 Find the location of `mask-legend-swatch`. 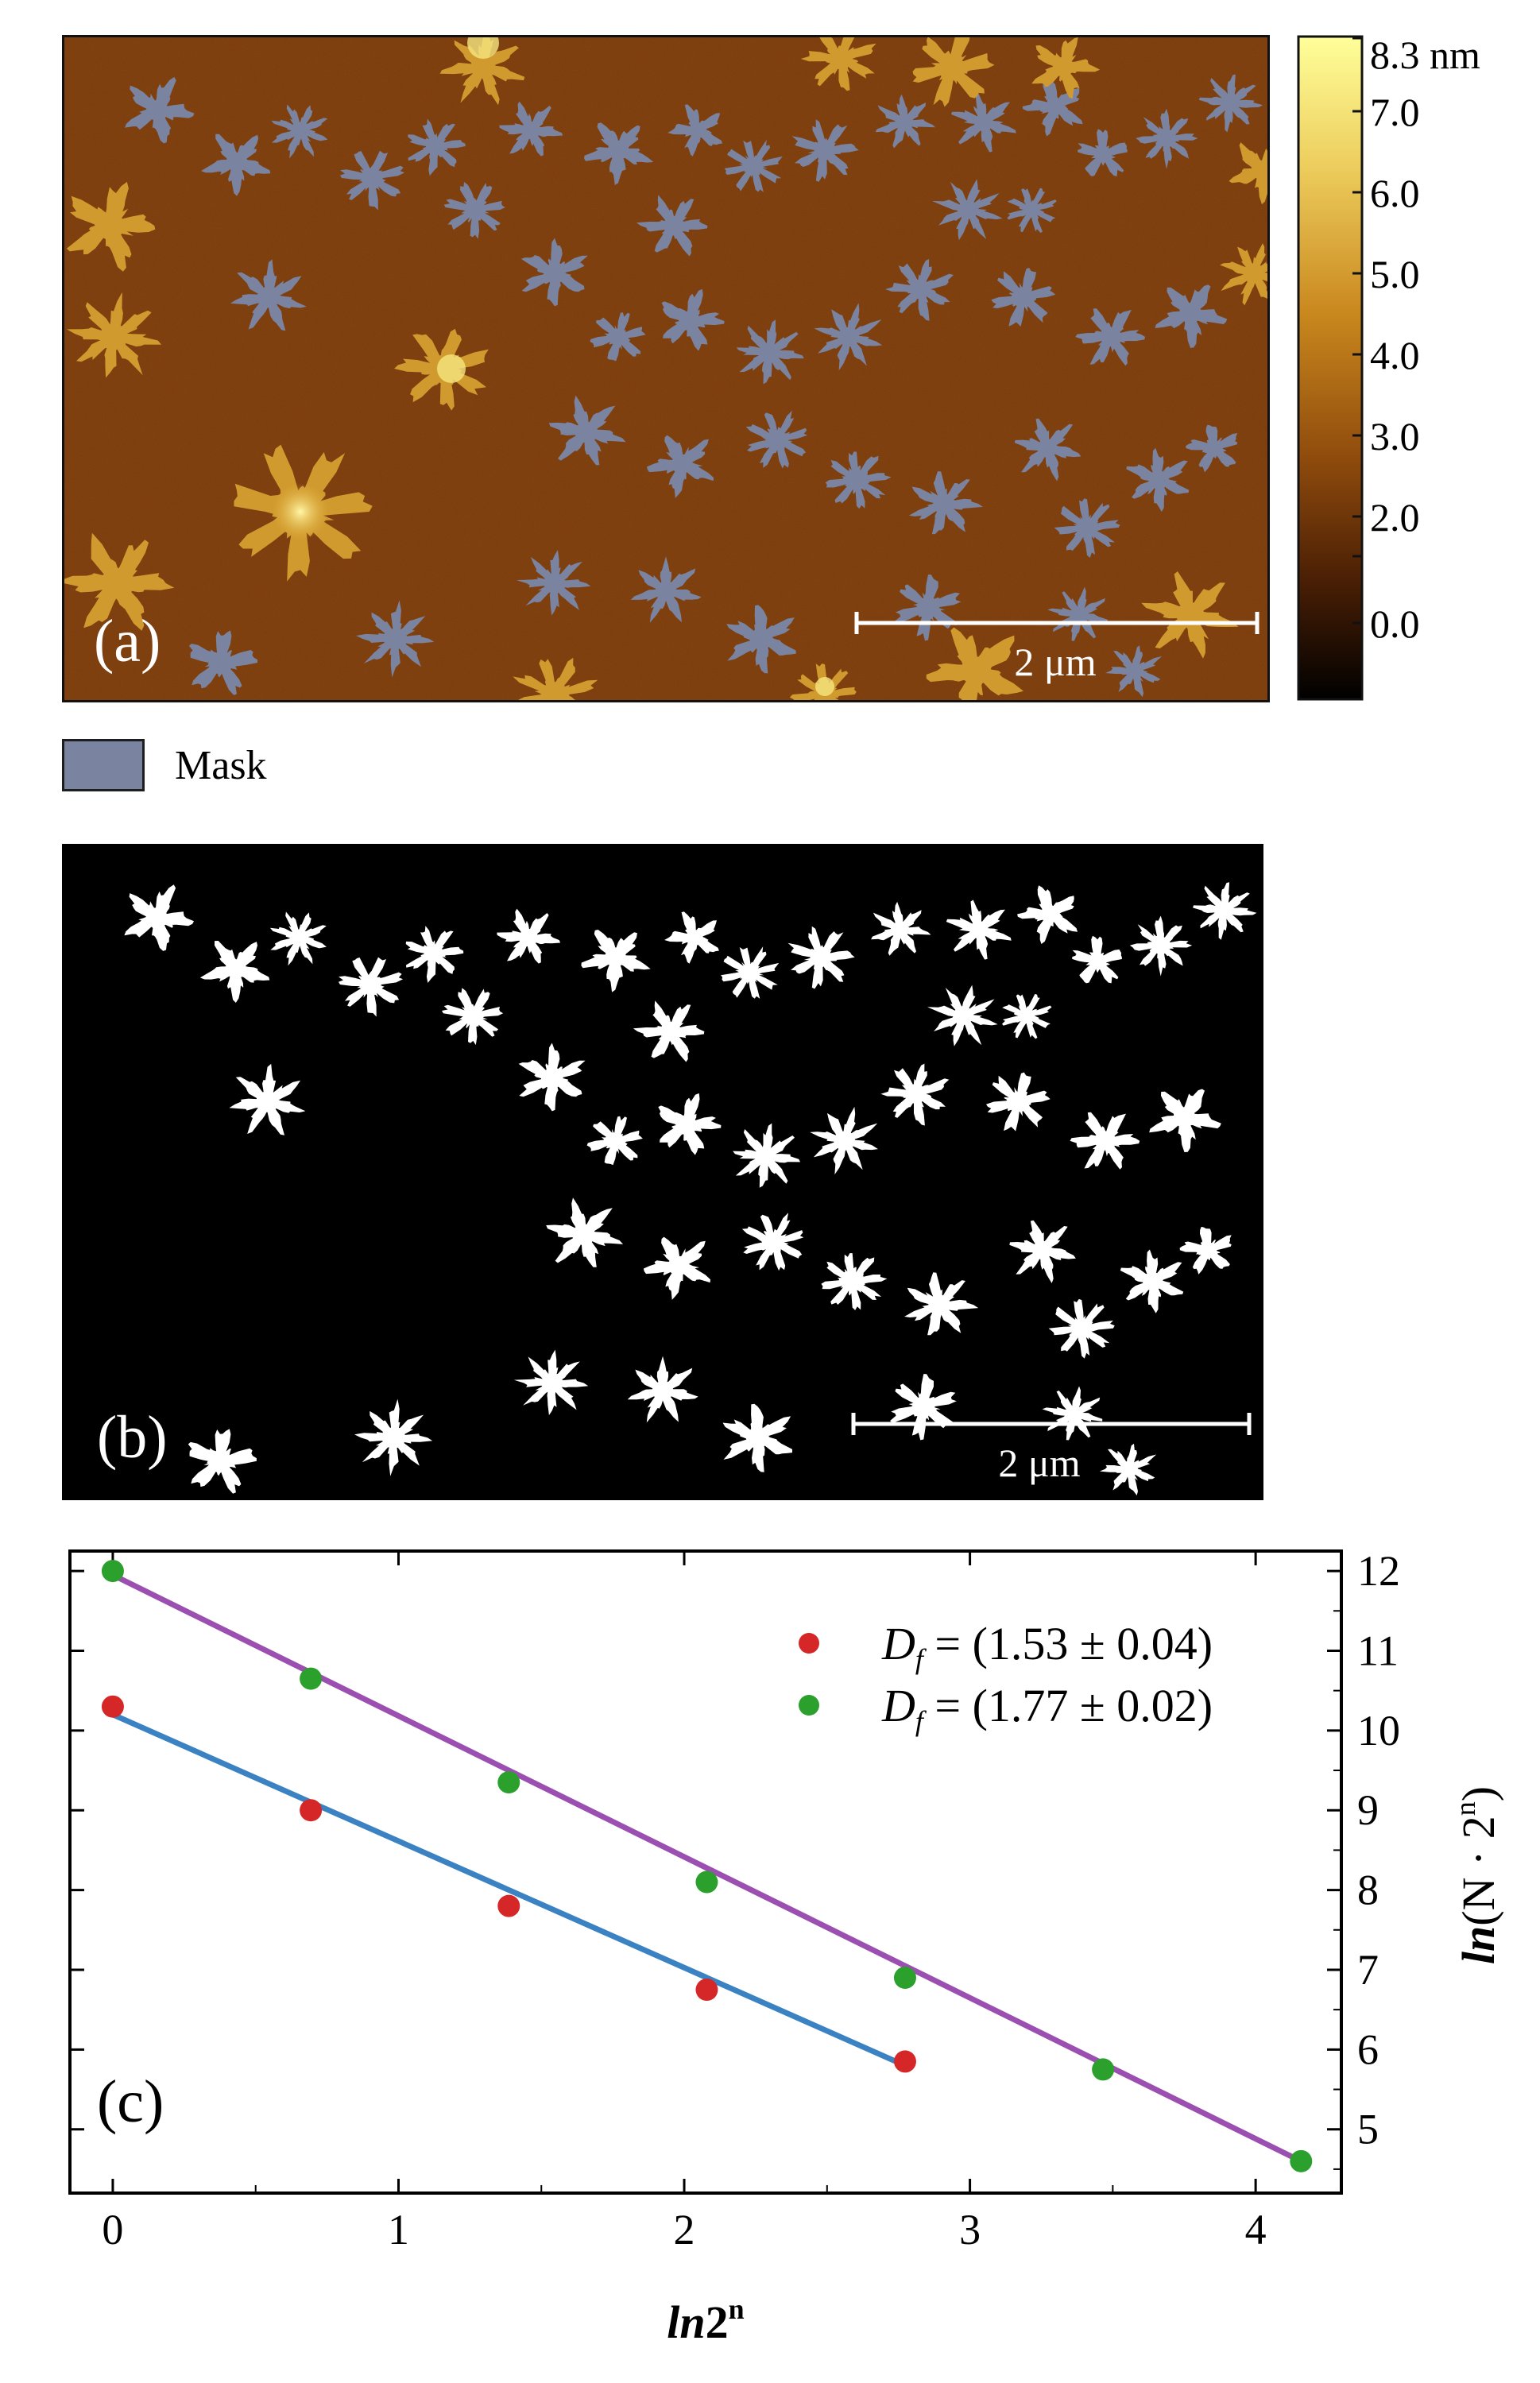

mask-legend-swatch is located at coordinates (103, 765).